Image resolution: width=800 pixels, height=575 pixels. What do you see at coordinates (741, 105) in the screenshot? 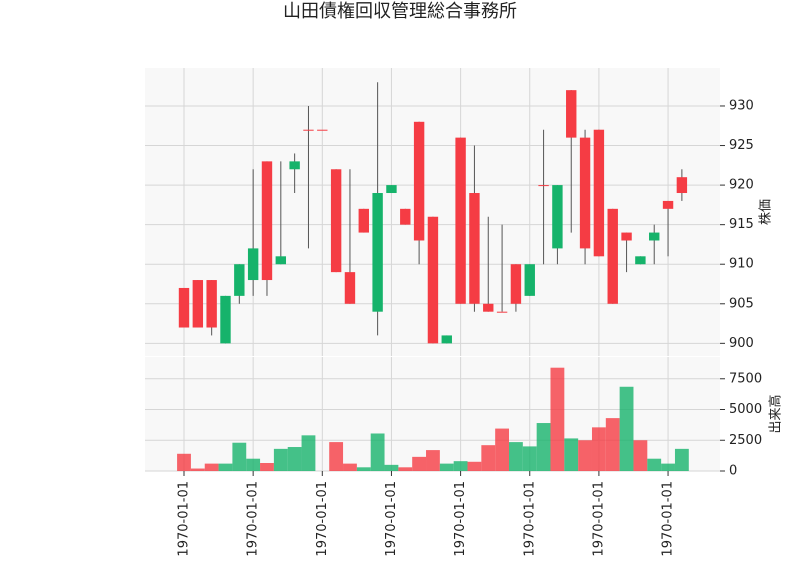
I see `y-tick-label: 930` at bounding box center [741, 105].